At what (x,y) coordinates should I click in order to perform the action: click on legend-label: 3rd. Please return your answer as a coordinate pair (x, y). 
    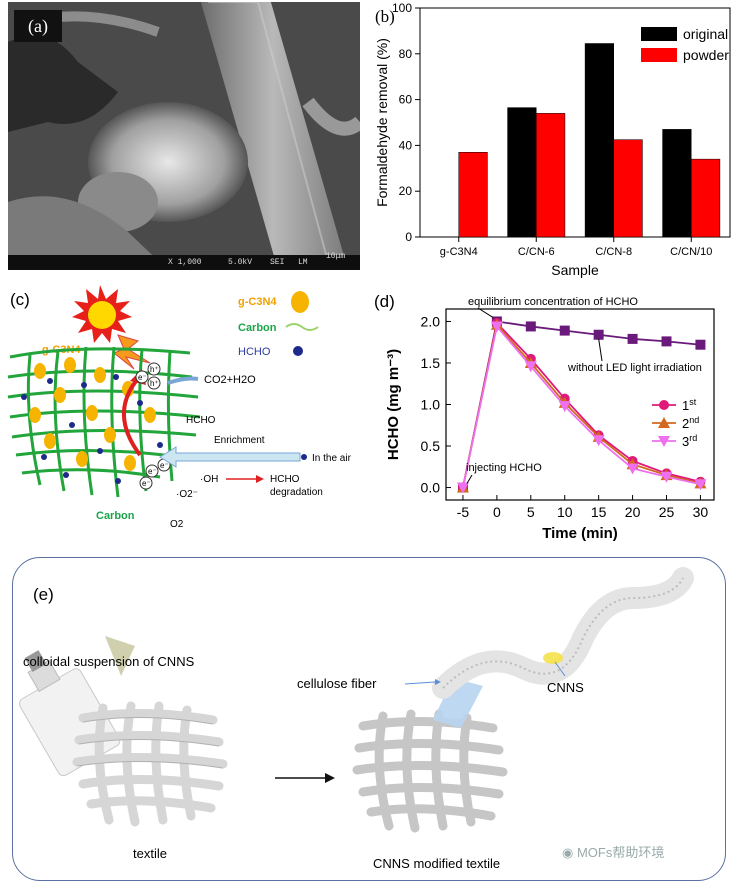
    Looking at the image, I should click on (689, 441).